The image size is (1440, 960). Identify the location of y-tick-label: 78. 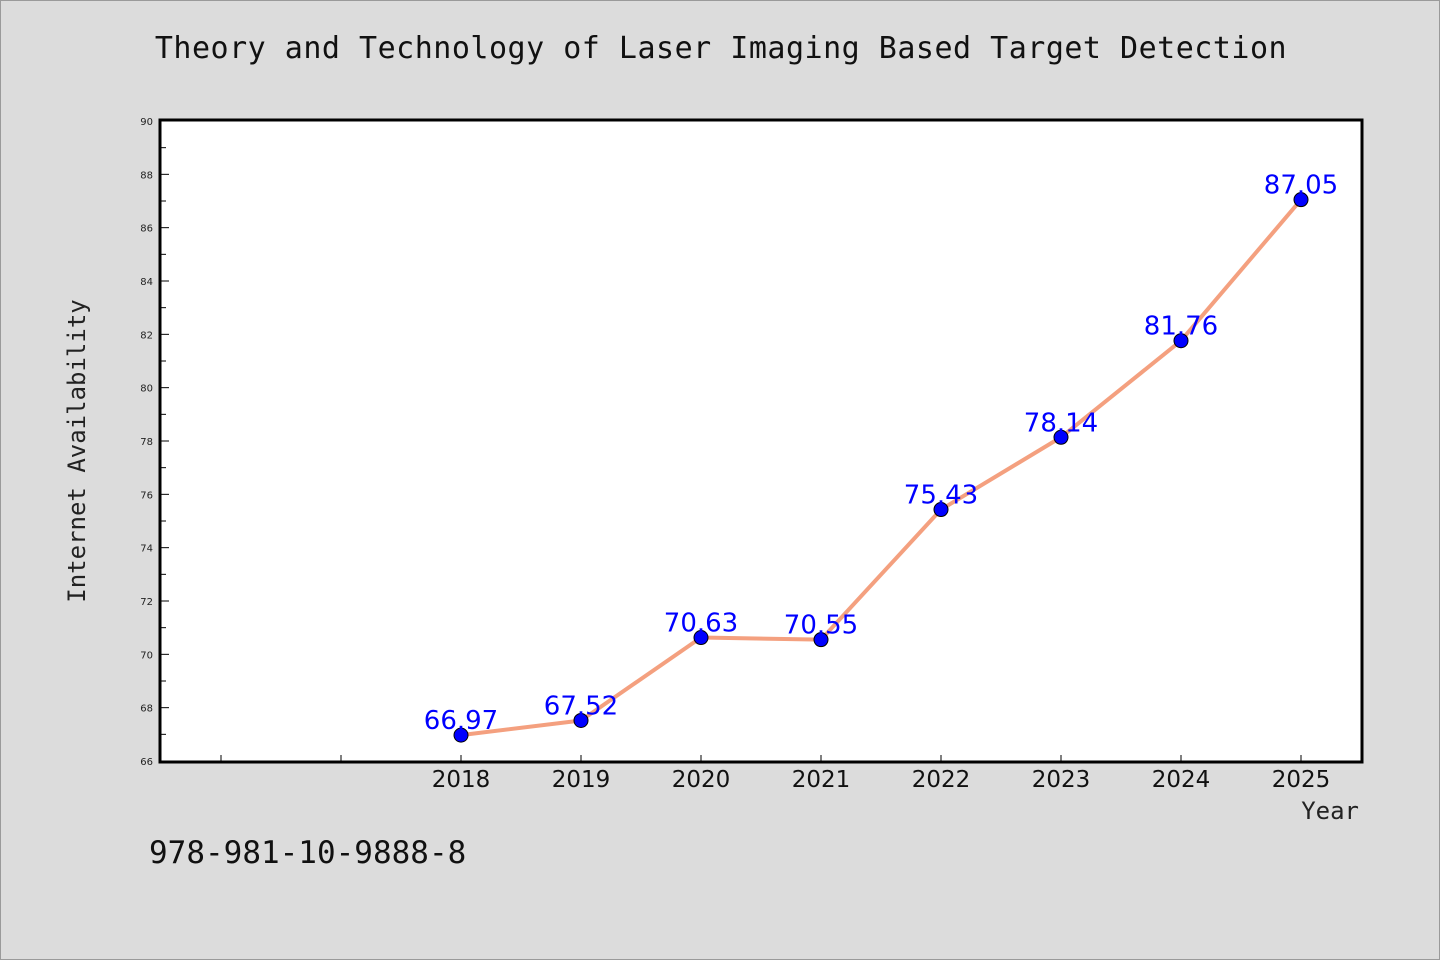
(146, 442).